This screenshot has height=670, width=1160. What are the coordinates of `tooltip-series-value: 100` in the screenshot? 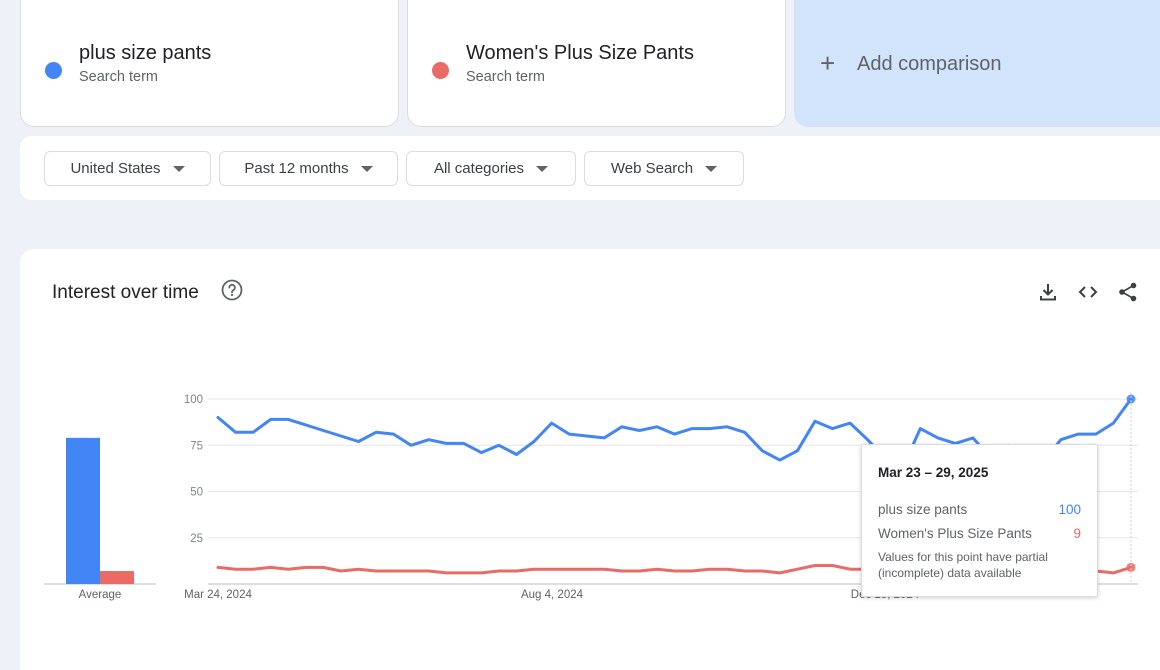 It's located at (1069, 509).